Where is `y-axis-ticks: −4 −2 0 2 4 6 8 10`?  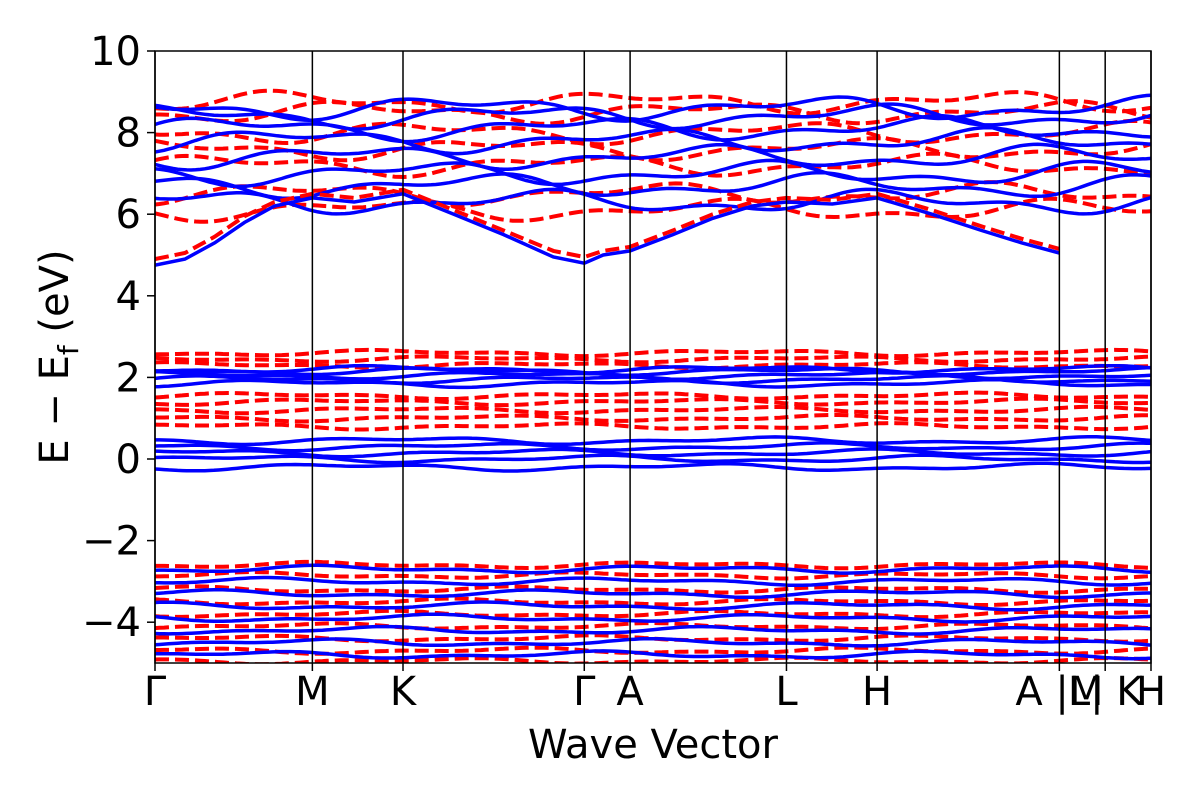
y-axis-ticks: −4 −2 0 2 4 6 8 10 is located at coordinates (118, 337).